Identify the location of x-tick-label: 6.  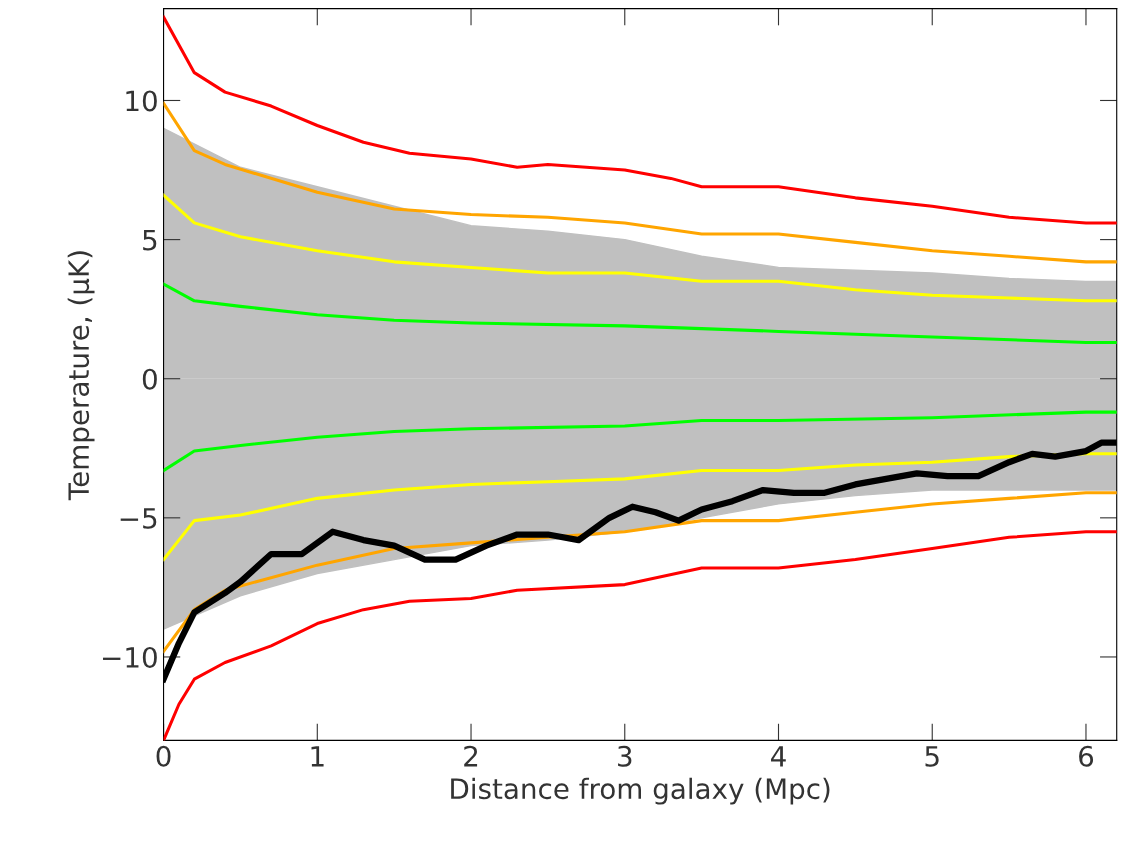
(1086, 756).